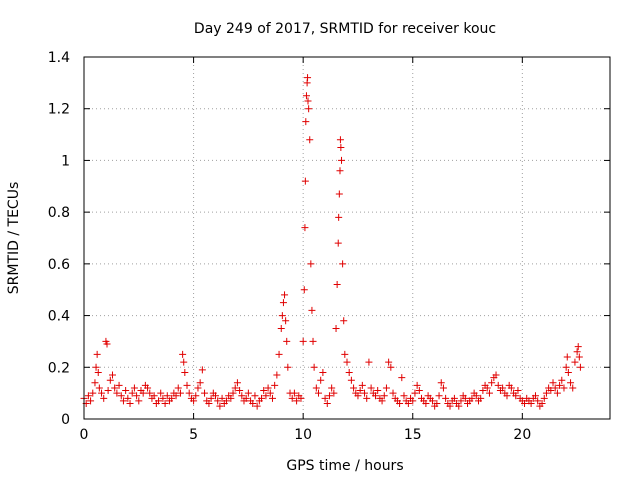 The image size is (640, 480). I want to click on x-tick-label: 20, so click(522, 435).